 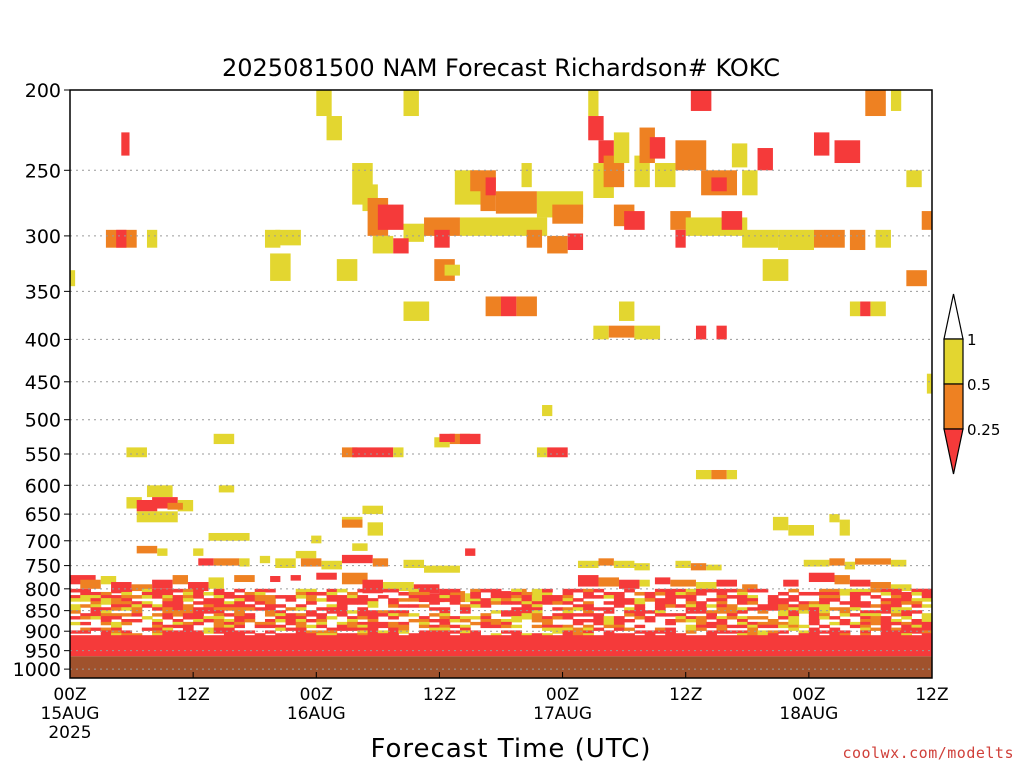 What do you see at coordinates (43, 567) in the screenshot?
I see `y-tick-label: 750` at bounding box center [43, 567].